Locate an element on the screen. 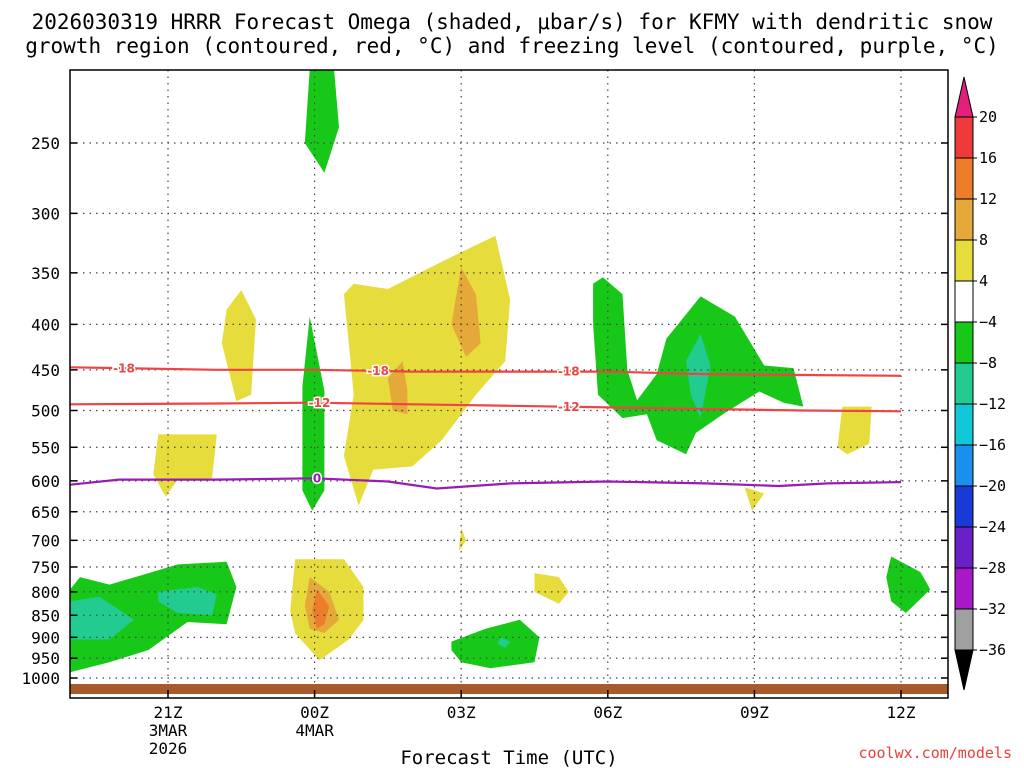  x-tick-label: 12Z is located at coordinates (901, 712).